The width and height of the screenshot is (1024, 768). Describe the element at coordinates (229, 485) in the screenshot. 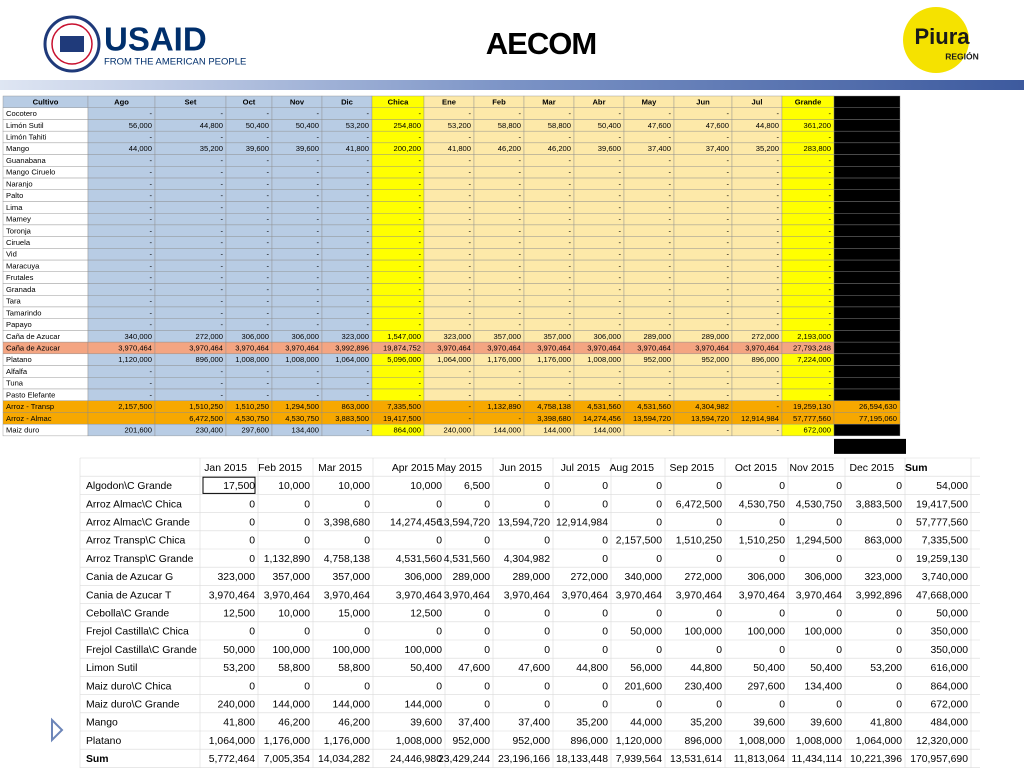

I see `selected-cell` at that location.